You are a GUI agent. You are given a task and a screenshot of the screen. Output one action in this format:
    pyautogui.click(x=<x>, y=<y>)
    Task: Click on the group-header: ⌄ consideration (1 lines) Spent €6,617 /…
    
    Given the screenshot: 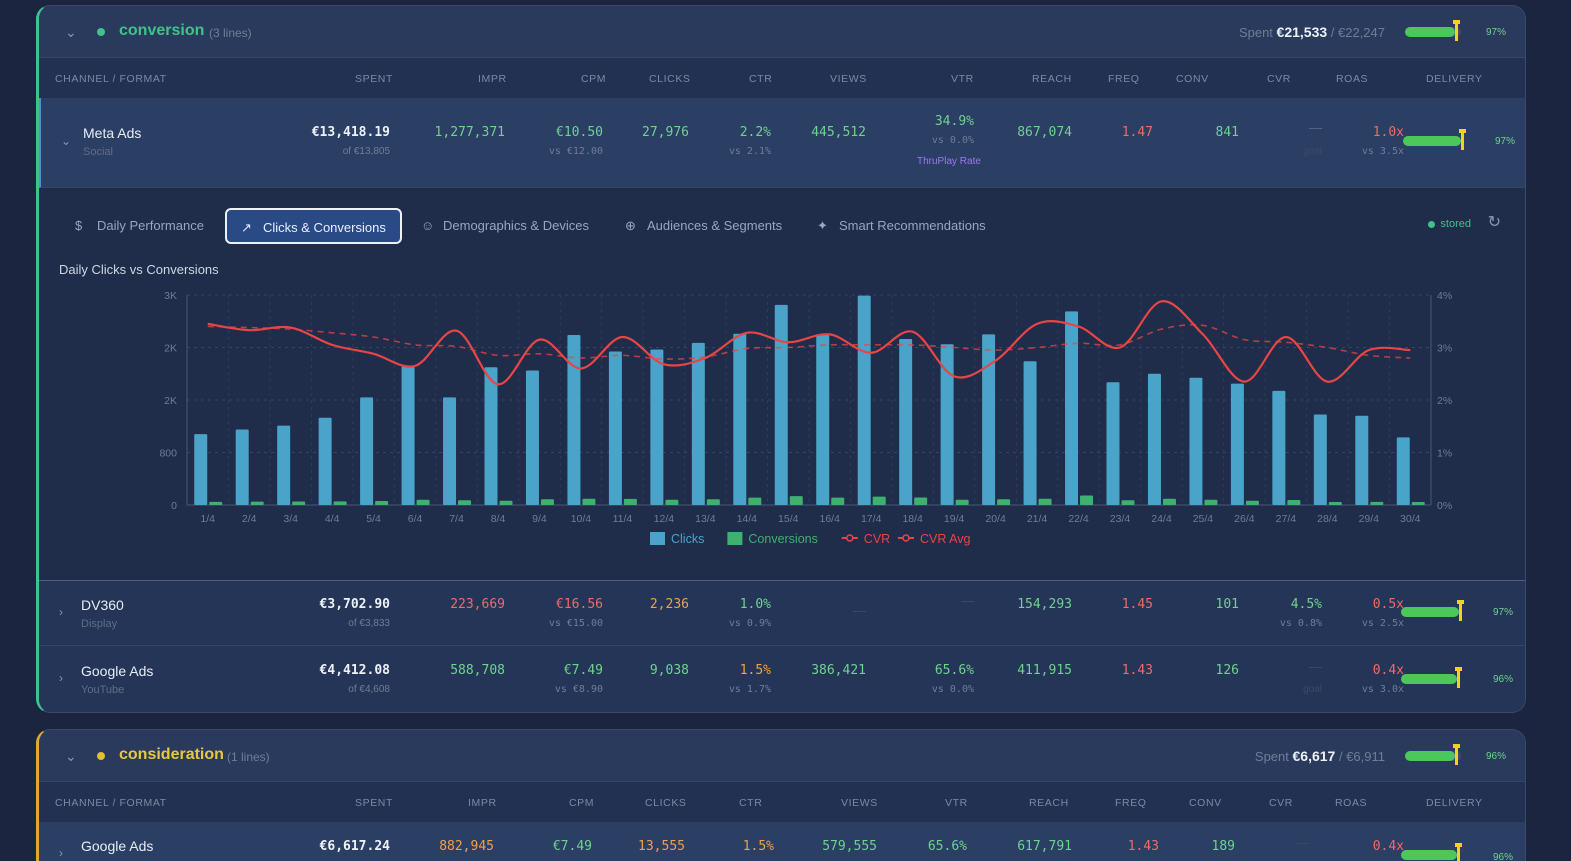 What is the action you would take?
    pyautogui.click(x=782, y=756)
    